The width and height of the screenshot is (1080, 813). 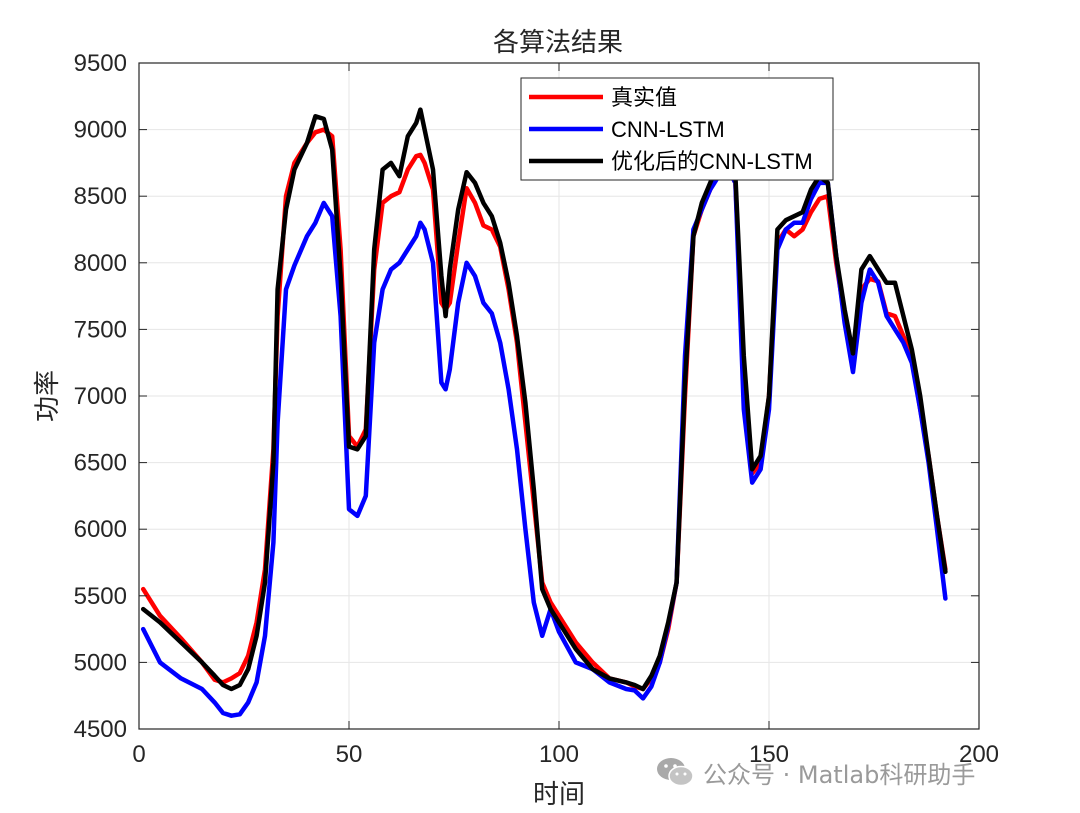 I want to click on y-tick-label: 8000, so click(x=100, y=263).